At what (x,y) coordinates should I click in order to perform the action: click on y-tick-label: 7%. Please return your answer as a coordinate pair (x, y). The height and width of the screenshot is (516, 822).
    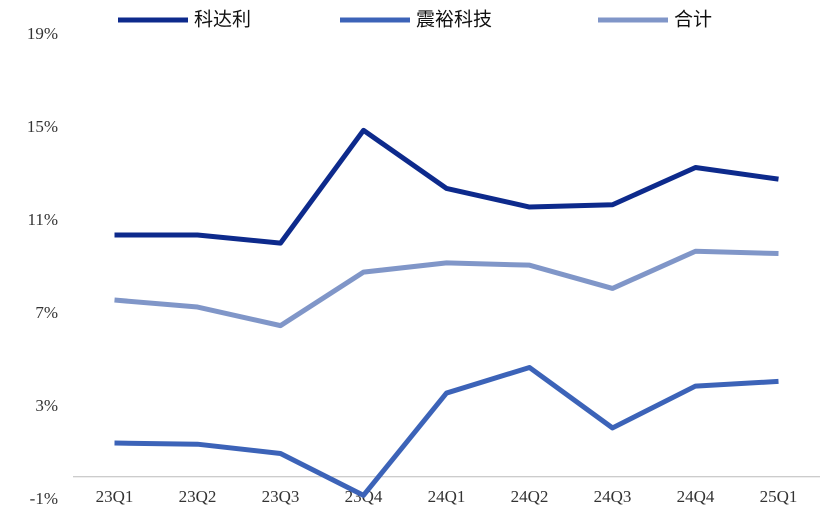
    Looking at the image, I should click on (46, 312).